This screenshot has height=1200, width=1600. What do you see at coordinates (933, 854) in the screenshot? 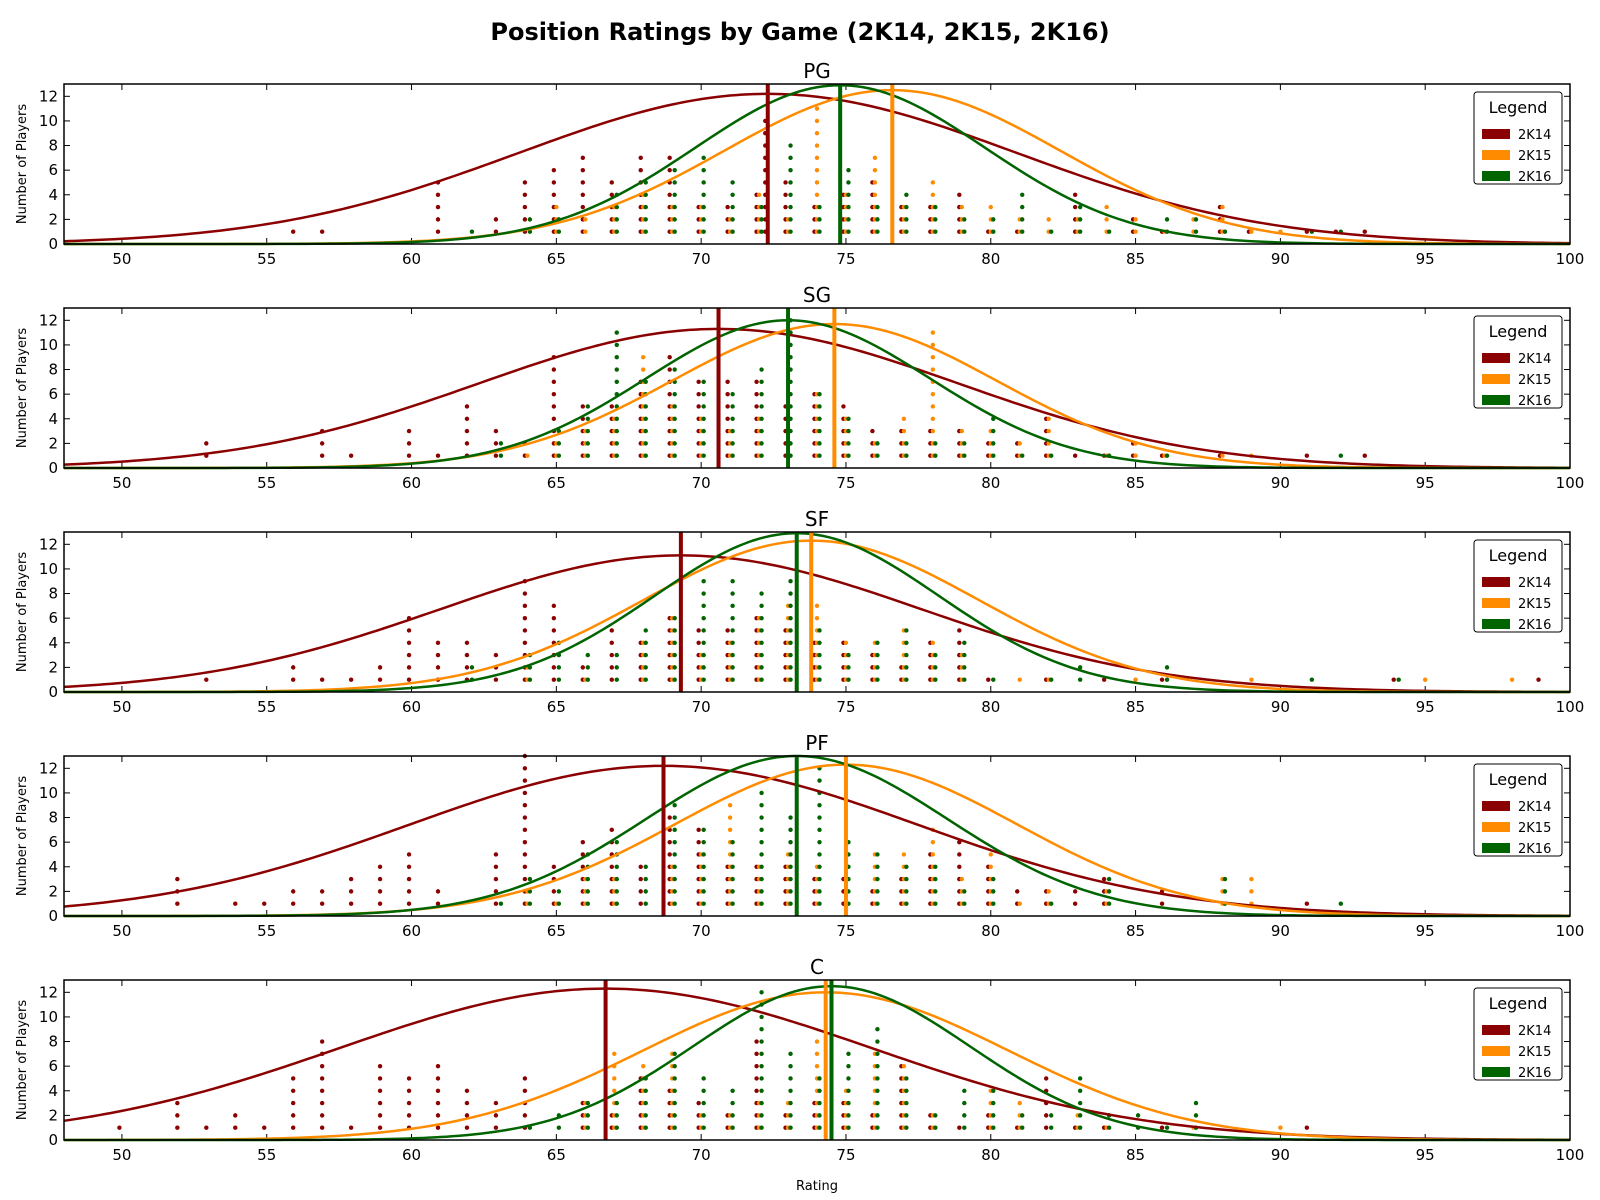
I see `data-point-pf-2k15` at bounding box center [933, 854].